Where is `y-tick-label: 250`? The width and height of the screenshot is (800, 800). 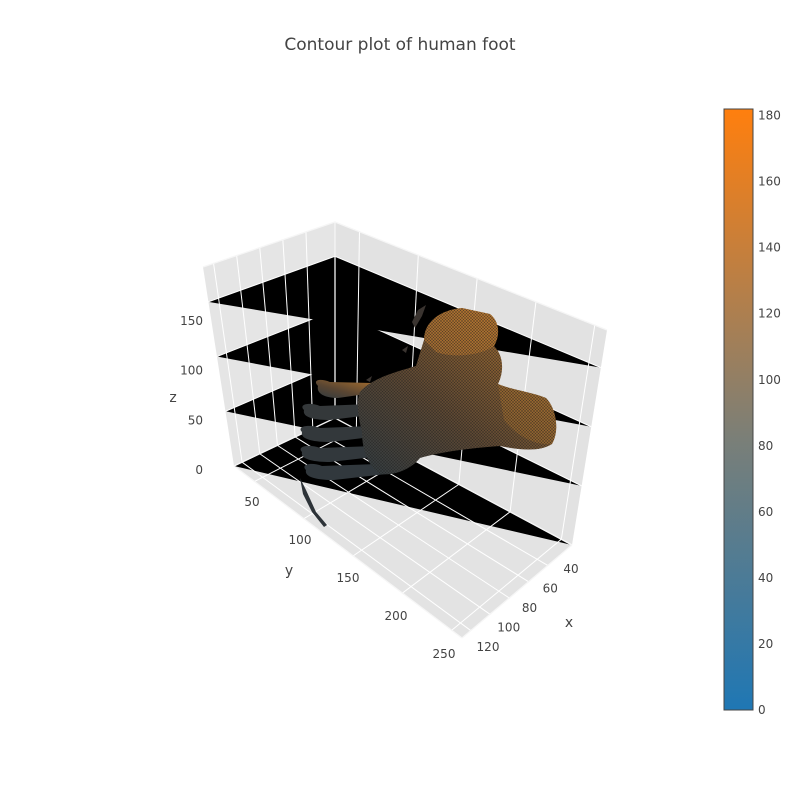
y-tick-label: 250 is located at coordinates (444, 654).